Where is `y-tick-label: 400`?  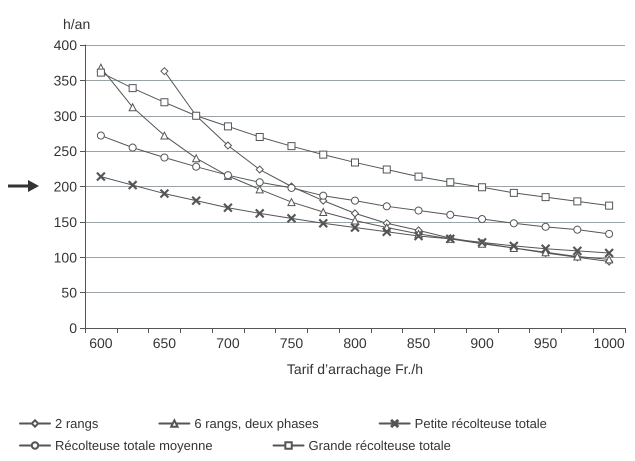
y-tick-label: 400 is located at coordinates (66, 45).